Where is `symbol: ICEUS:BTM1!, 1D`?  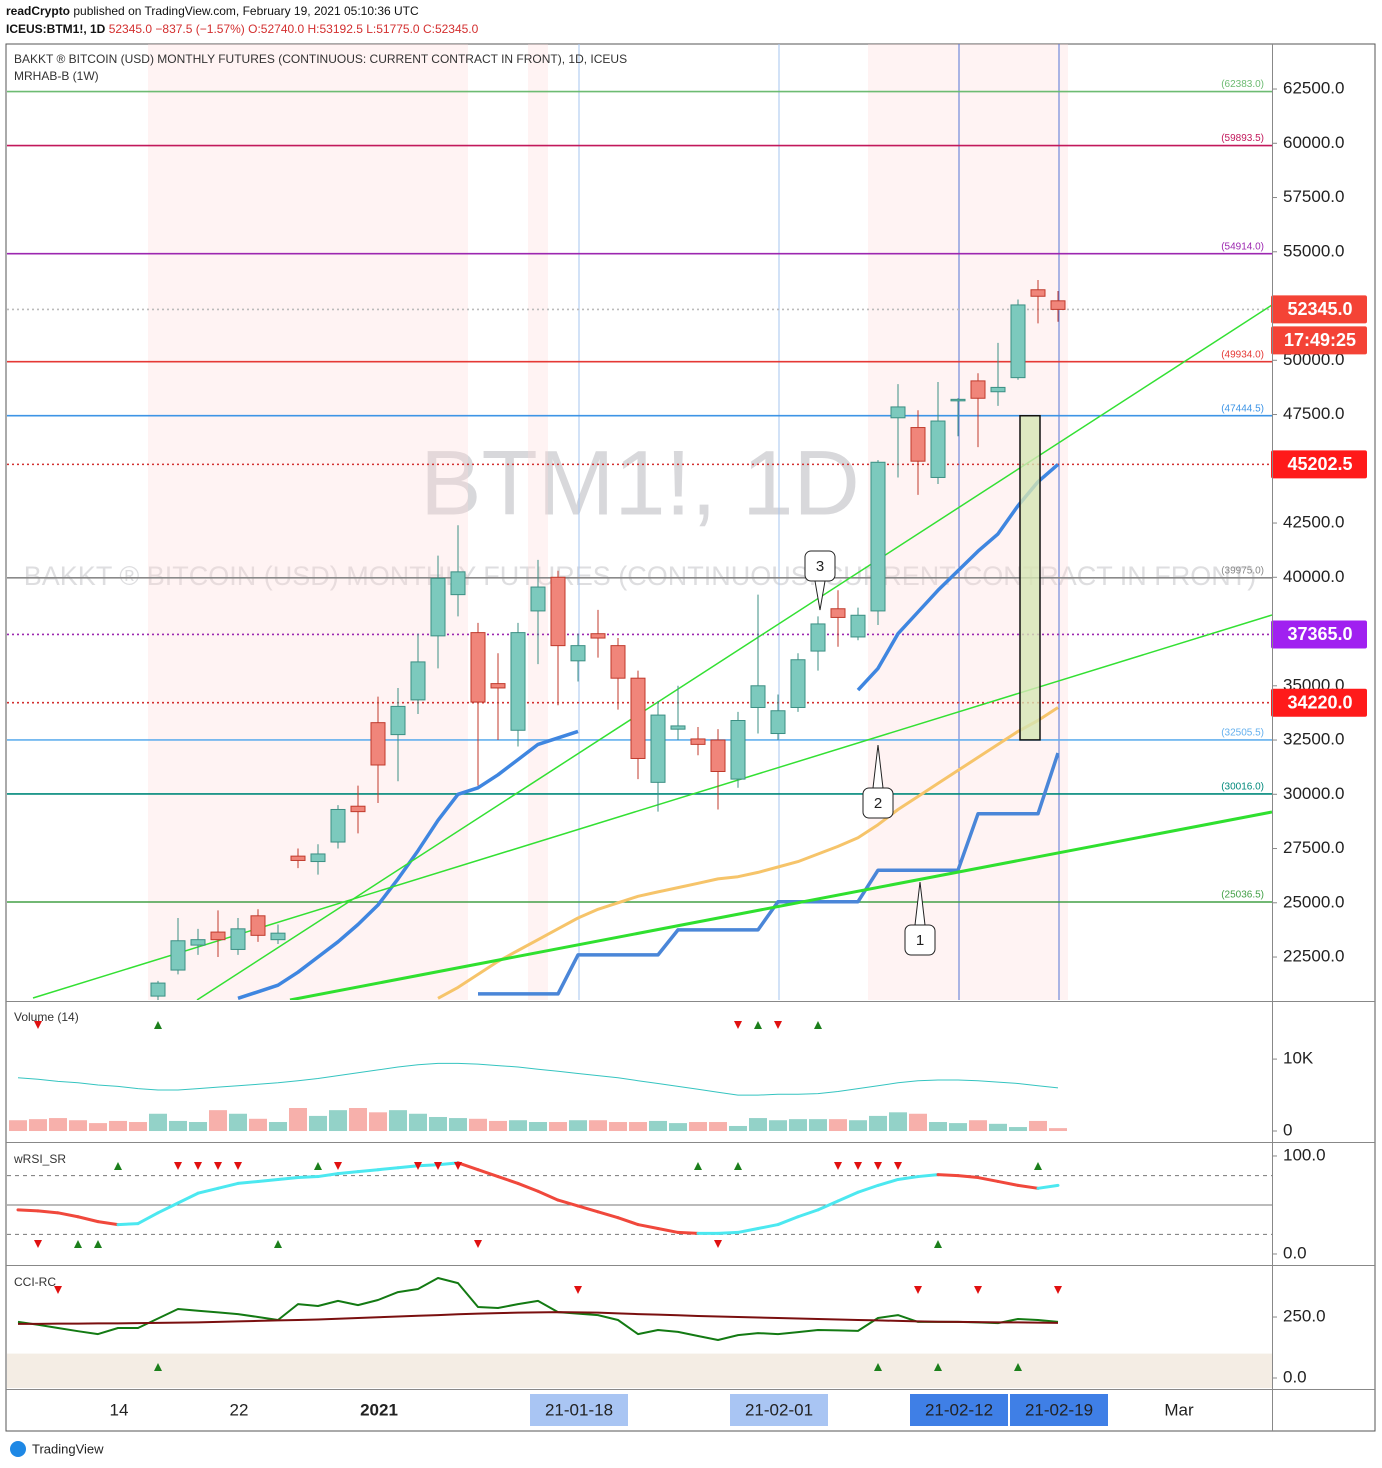 symbol: ICEUS:BTM1!, 1D is located at coordinates (56, 29).